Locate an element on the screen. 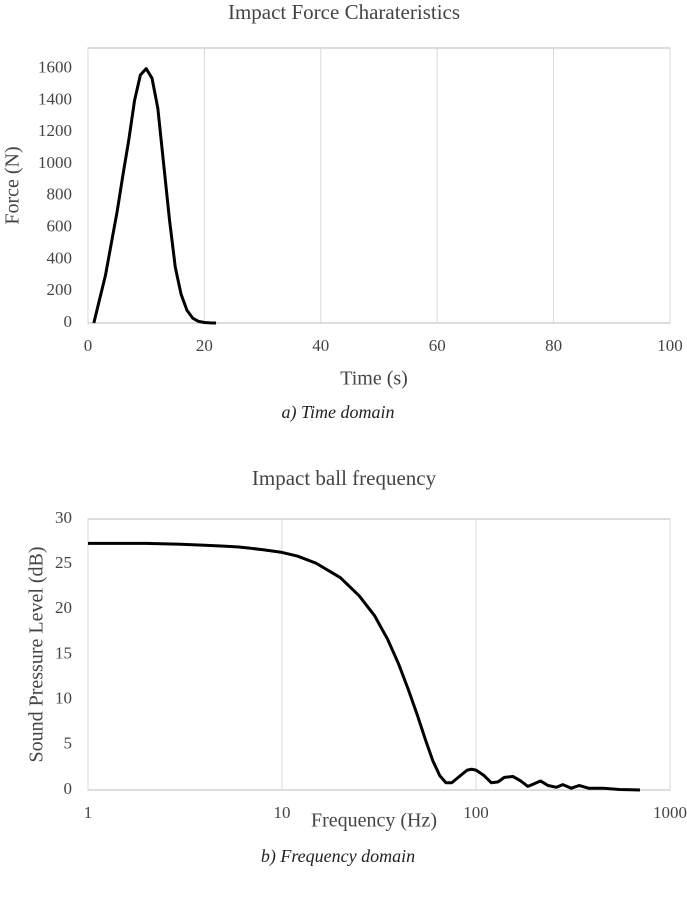 This screenshot has width=687, height=902. chart-title: Impact ball frequency is located at coordinates (344, 478).